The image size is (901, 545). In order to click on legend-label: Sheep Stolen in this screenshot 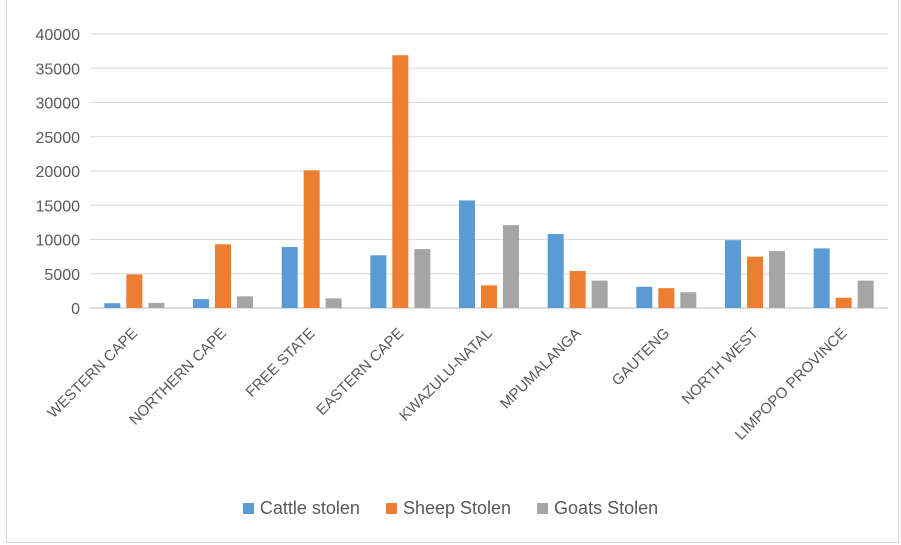, I will do `click(457, 508)`.